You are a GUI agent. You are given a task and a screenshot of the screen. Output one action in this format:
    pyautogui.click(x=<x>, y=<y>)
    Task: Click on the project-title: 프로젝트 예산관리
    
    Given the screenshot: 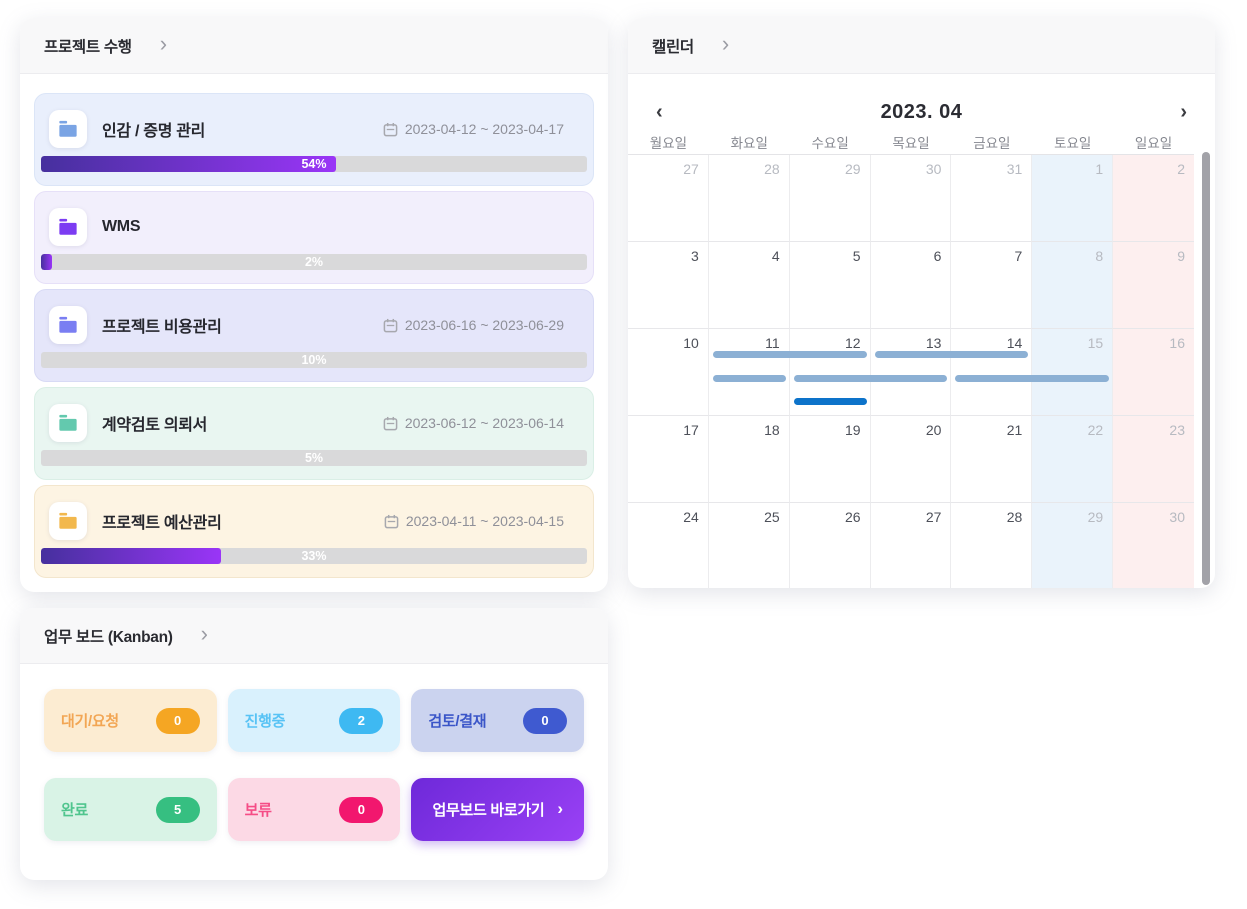 What is the action you would take?
    pyautogui.click(x=162, y=523)
    